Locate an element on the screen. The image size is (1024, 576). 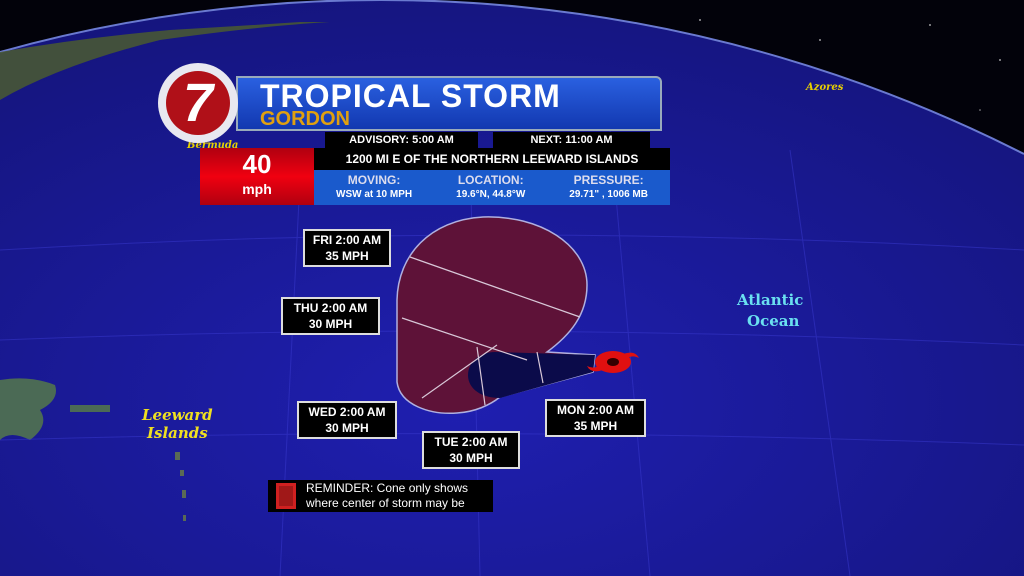
title: TROPICAL STORM is located at coordinates (410, 96).